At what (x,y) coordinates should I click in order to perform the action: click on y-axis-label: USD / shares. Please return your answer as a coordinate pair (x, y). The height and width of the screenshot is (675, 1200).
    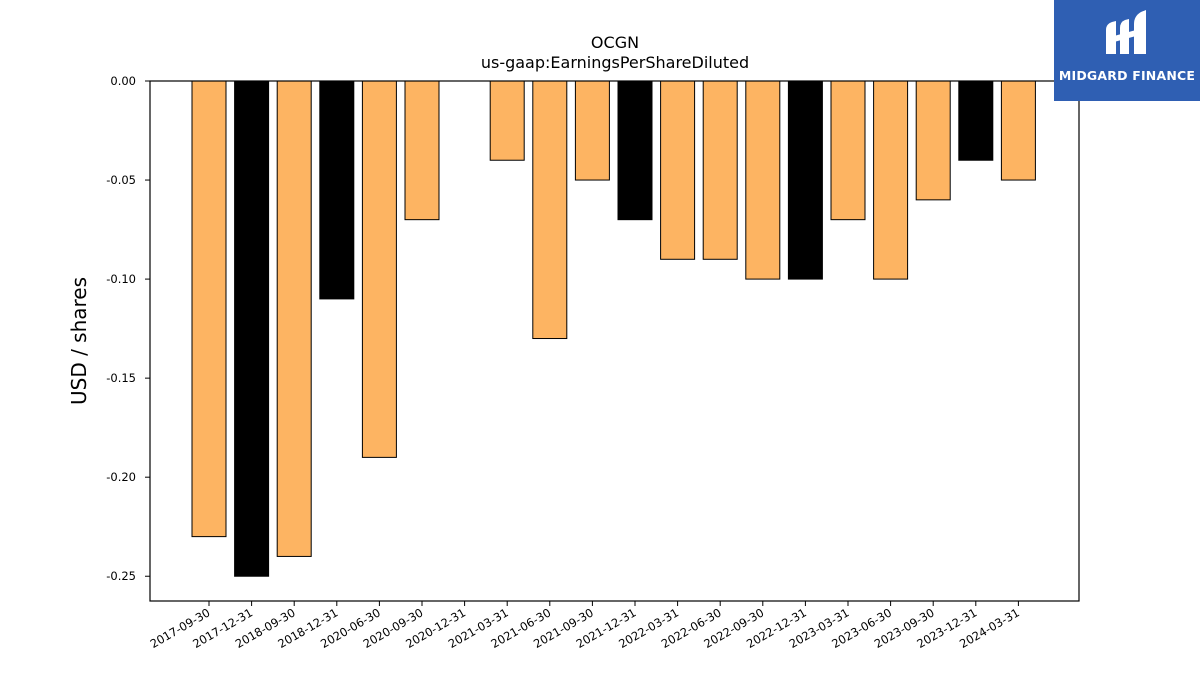
    Looking at the image, I should click on (79, 341).